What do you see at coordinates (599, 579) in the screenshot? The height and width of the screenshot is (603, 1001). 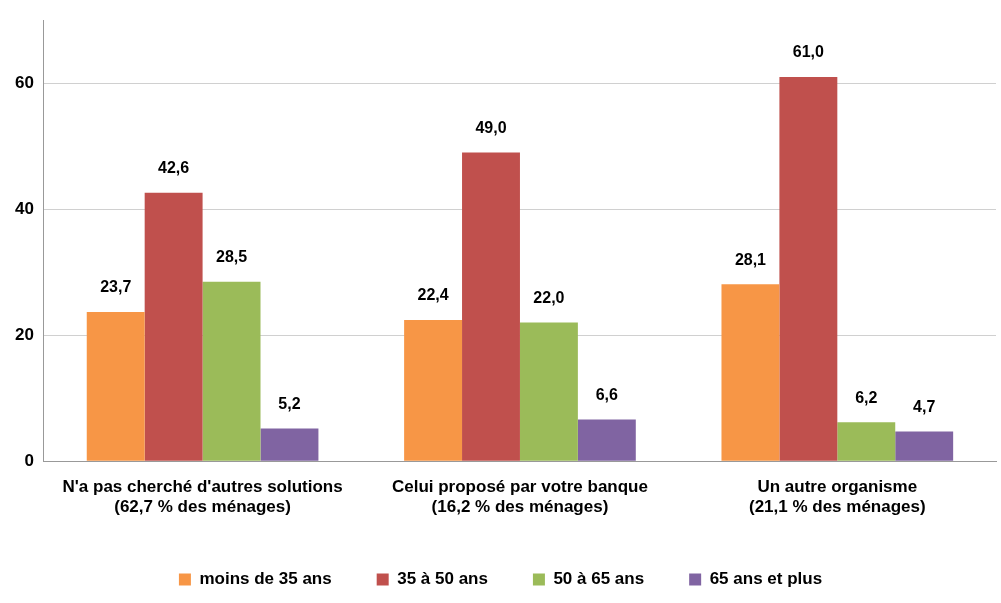 I see `legend-label: 50 à 65 ans` at bounding box center [599, 579].